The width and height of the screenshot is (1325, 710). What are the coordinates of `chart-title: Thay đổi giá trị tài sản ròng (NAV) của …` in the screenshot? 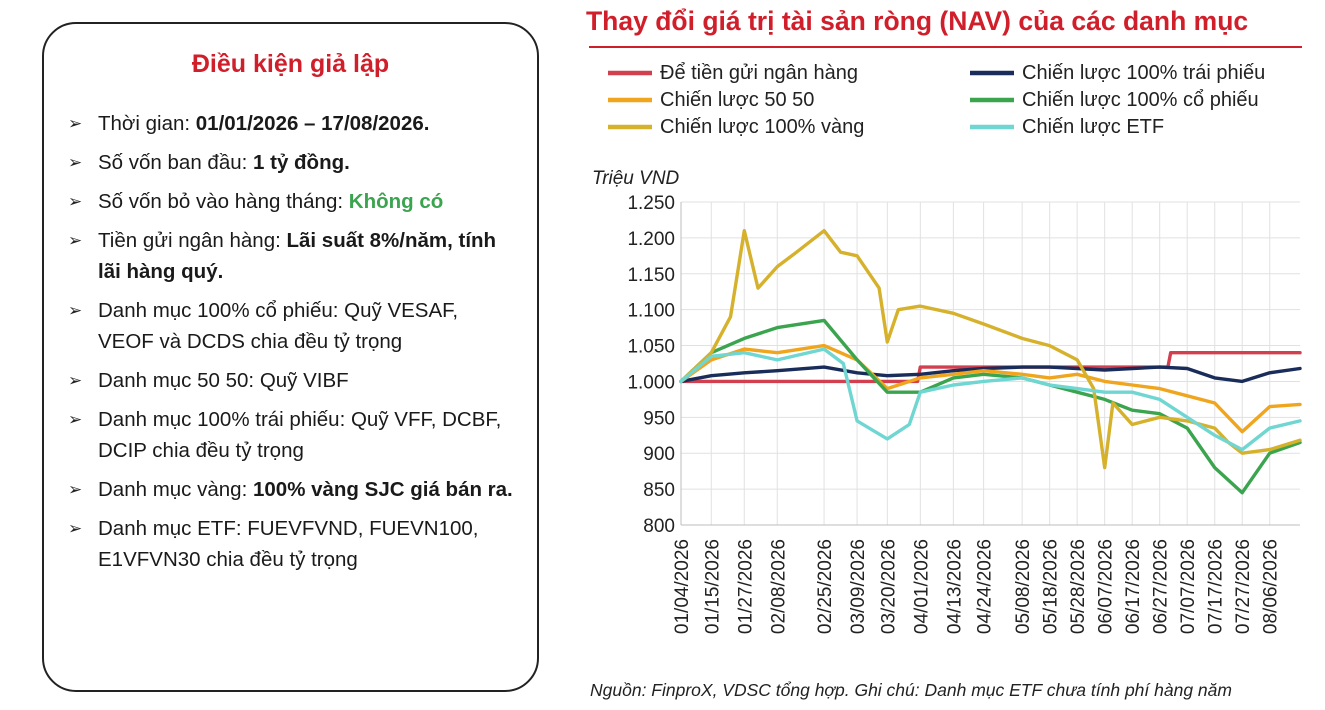 It's located at (917, 21).